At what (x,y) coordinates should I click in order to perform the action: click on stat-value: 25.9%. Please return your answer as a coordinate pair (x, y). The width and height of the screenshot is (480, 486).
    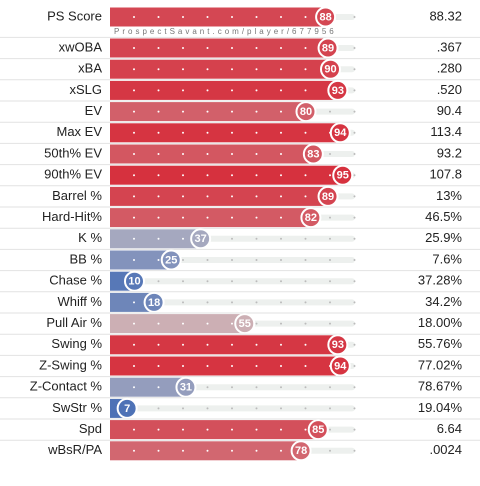
    Looking at the image, I should click on (443, 237).